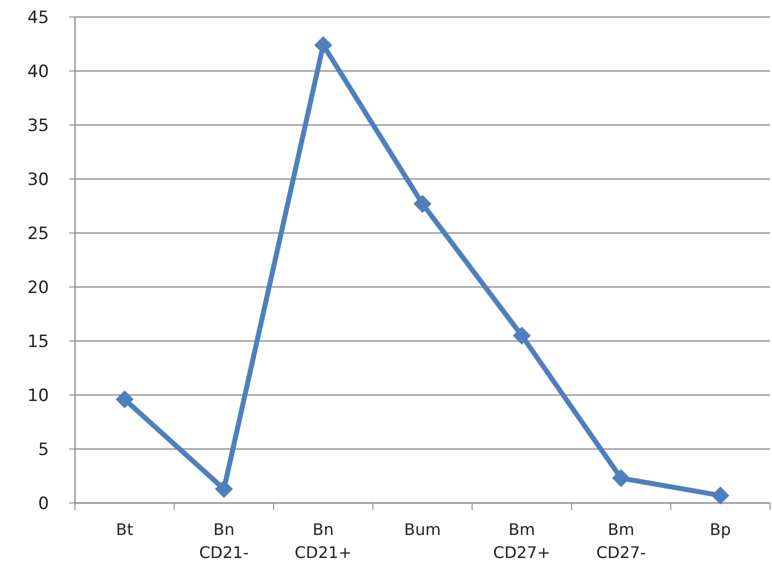 This screenshot has width=772, height=587. What do you see at coordinates (38, 396) in the screenshot?
I see `y-tick-label: 10` at bounding box center [38, 396].